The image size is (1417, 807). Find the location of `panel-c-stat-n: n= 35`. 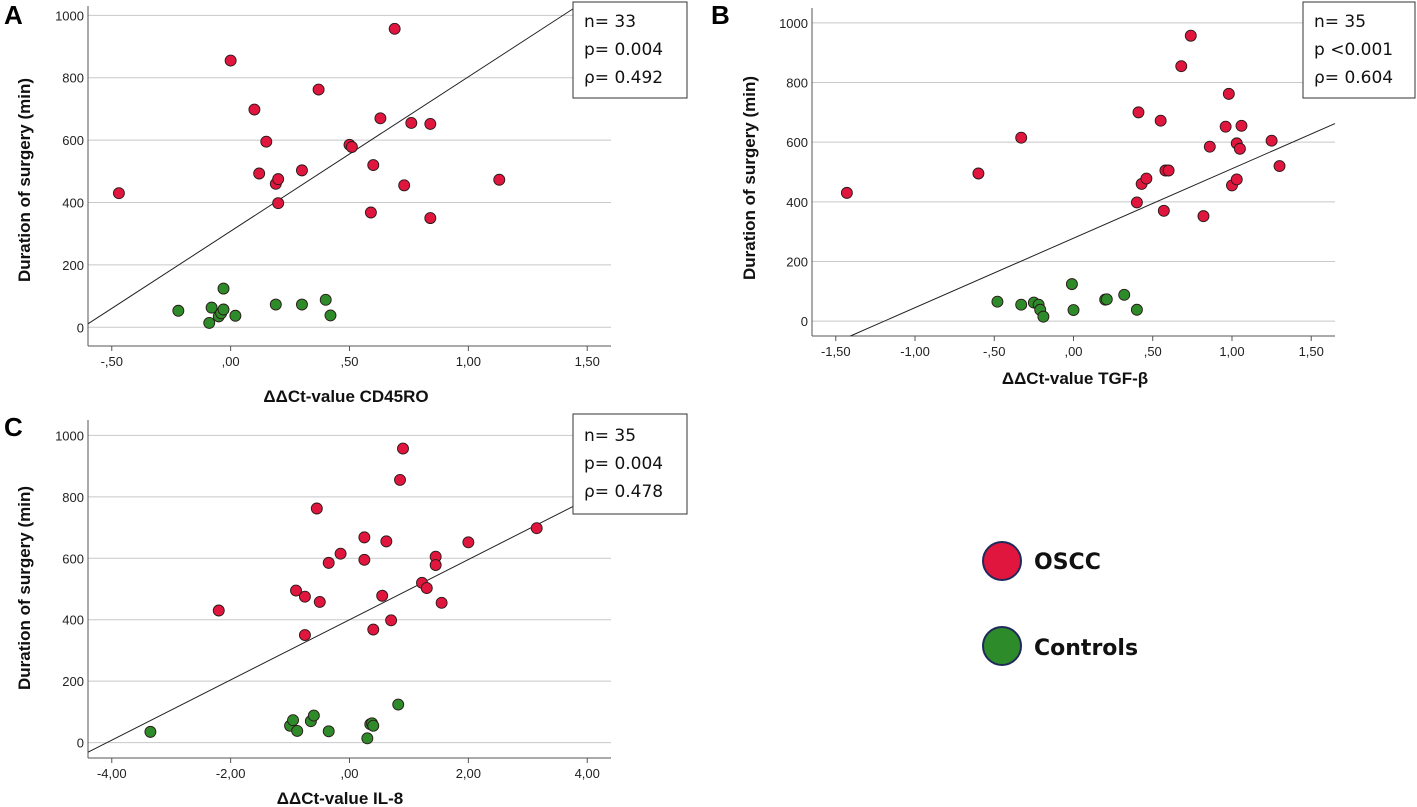

panel-c-stat-n: n= 35 is located at coordinates (610, 436).